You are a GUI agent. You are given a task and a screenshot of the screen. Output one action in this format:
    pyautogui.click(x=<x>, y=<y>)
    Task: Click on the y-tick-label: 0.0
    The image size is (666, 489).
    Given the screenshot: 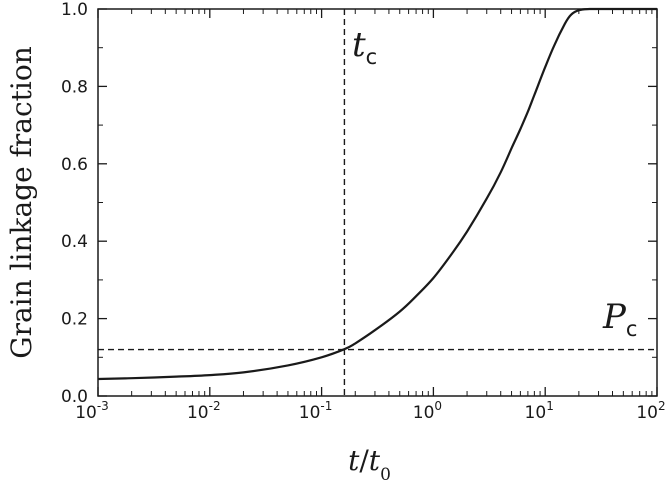 What is the action you would take?
    pyautogui.click(x=74, y=397)
    